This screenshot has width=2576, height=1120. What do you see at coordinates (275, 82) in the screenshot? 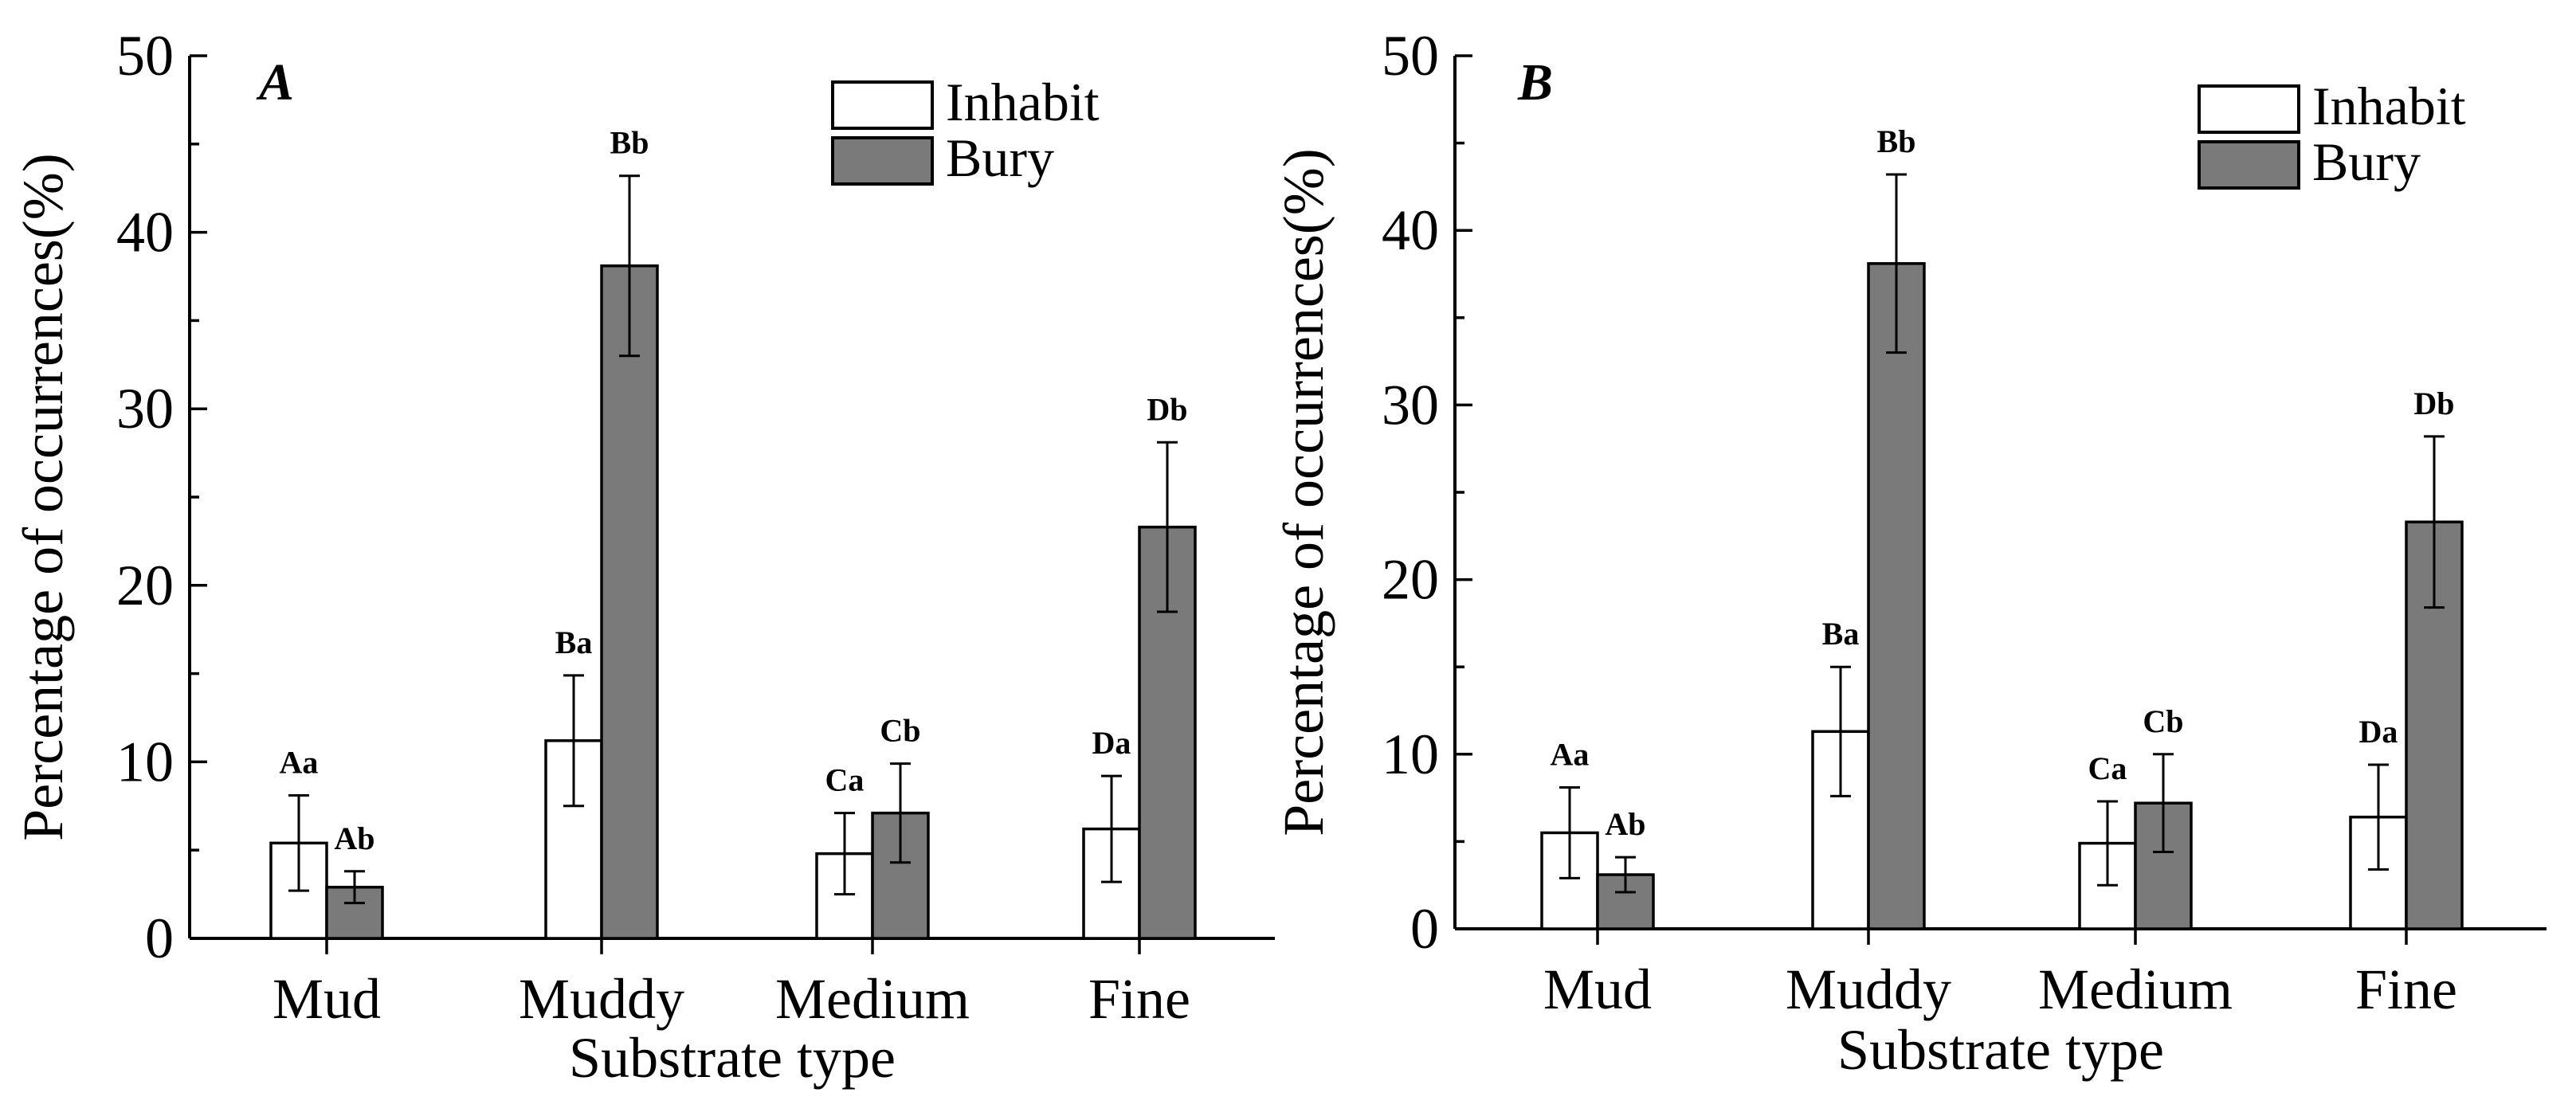
I see `panel-label: A` at bounding box center [275, 82].